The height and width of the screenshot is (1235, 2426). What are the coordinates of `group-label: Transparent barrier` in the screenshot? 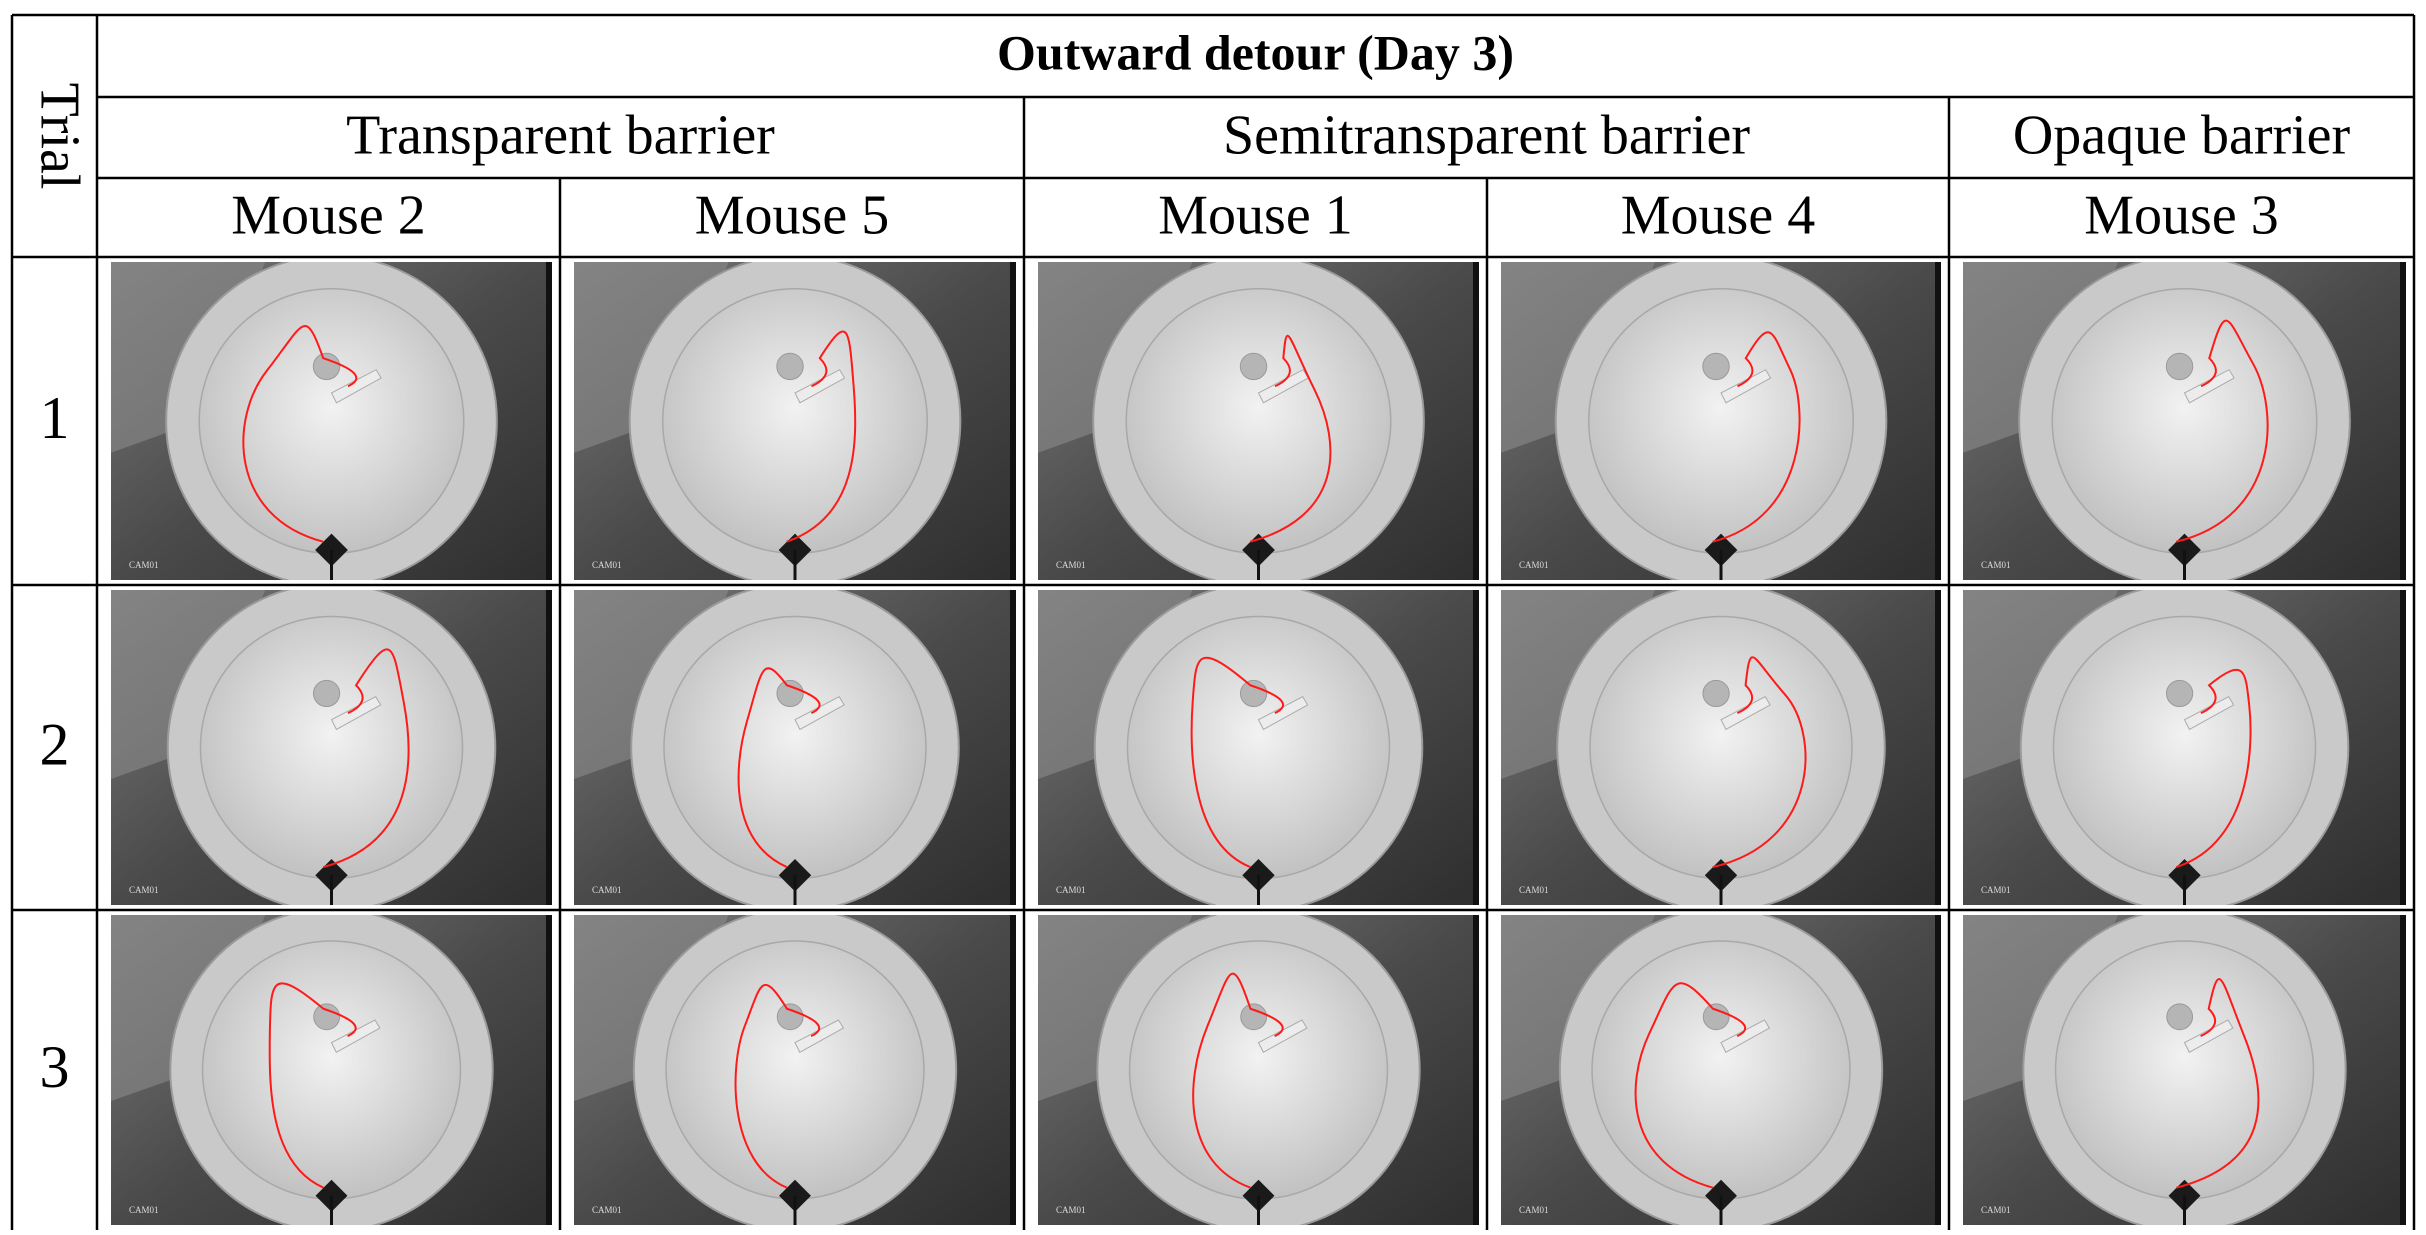 It's located at (560, 135).